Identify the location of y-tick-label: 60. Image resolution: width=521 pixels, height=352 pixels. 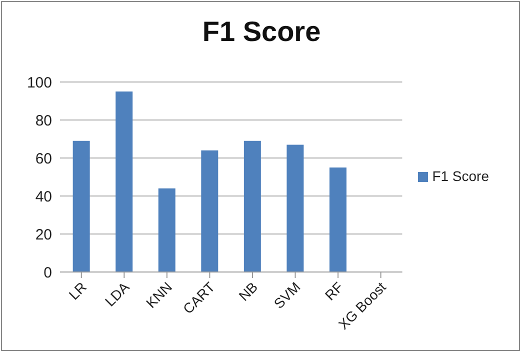
(43, 159).